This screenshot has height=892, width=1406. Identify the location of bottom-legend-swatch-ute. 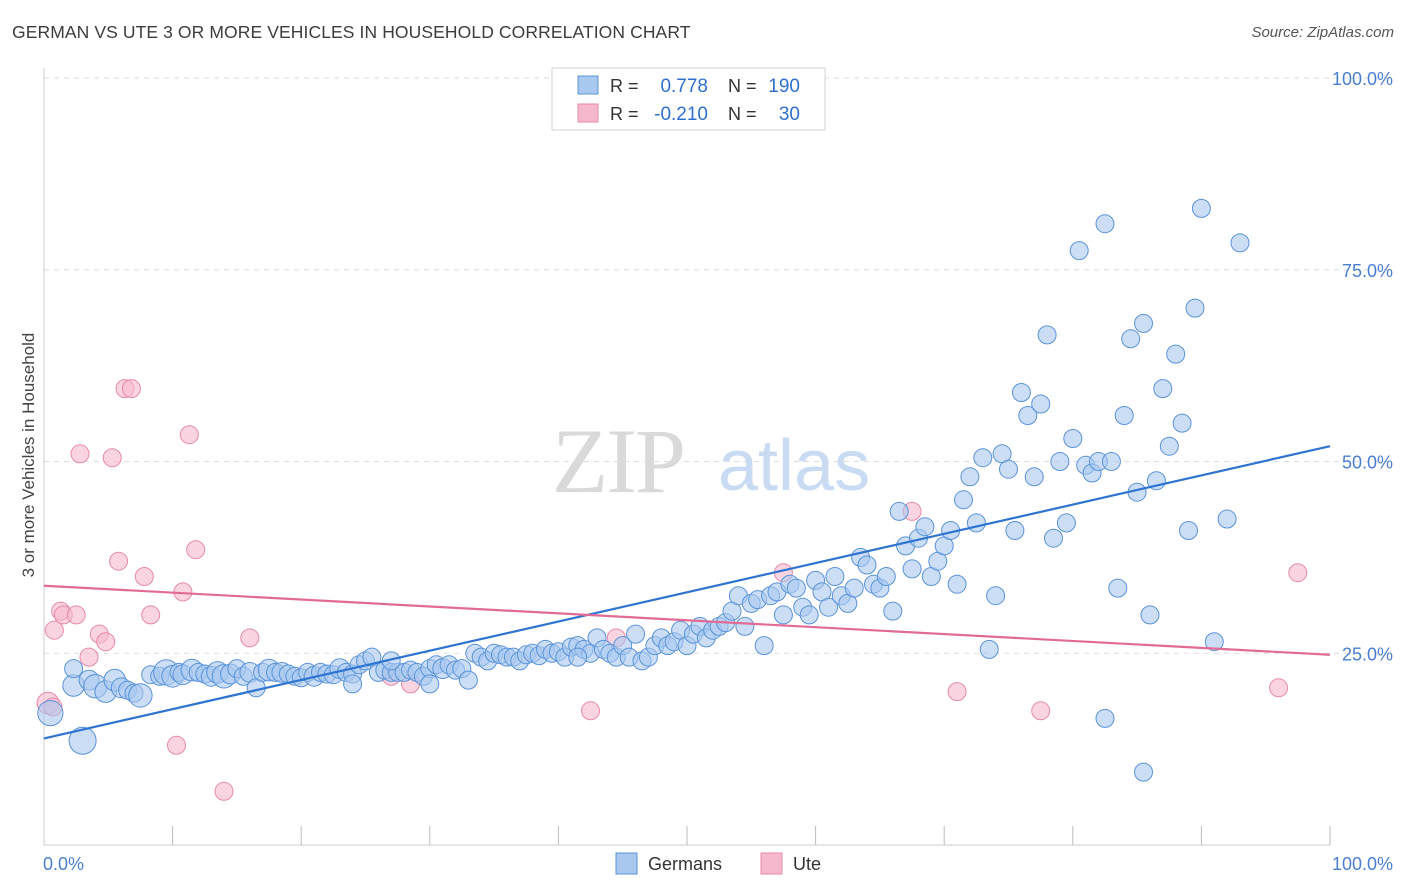
(771, 863).